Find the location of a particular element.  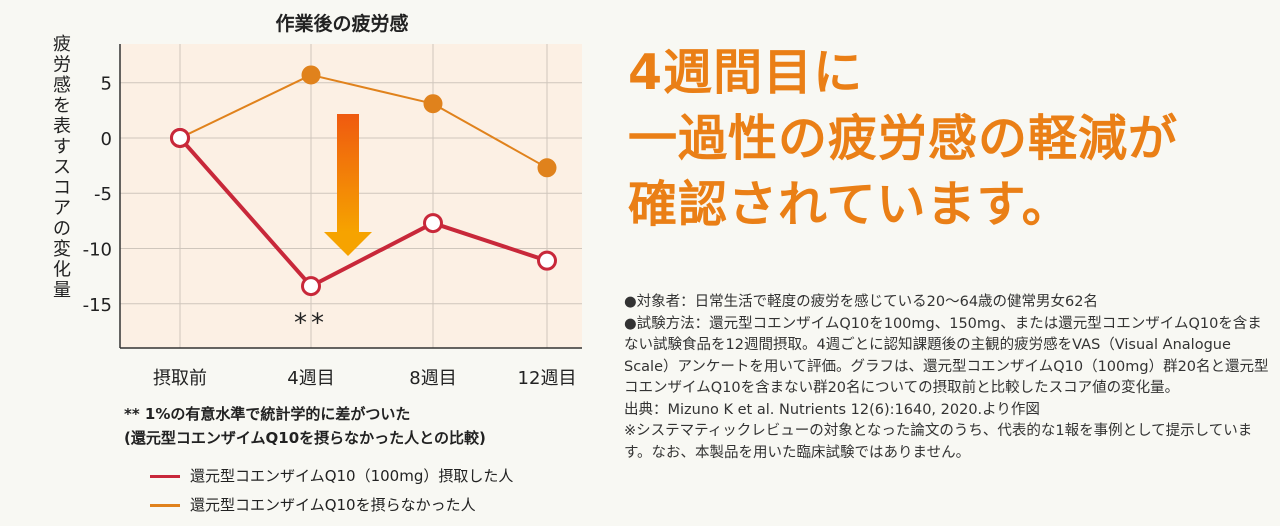

y-tick-label: -5 is located at coordinates (103, 194).